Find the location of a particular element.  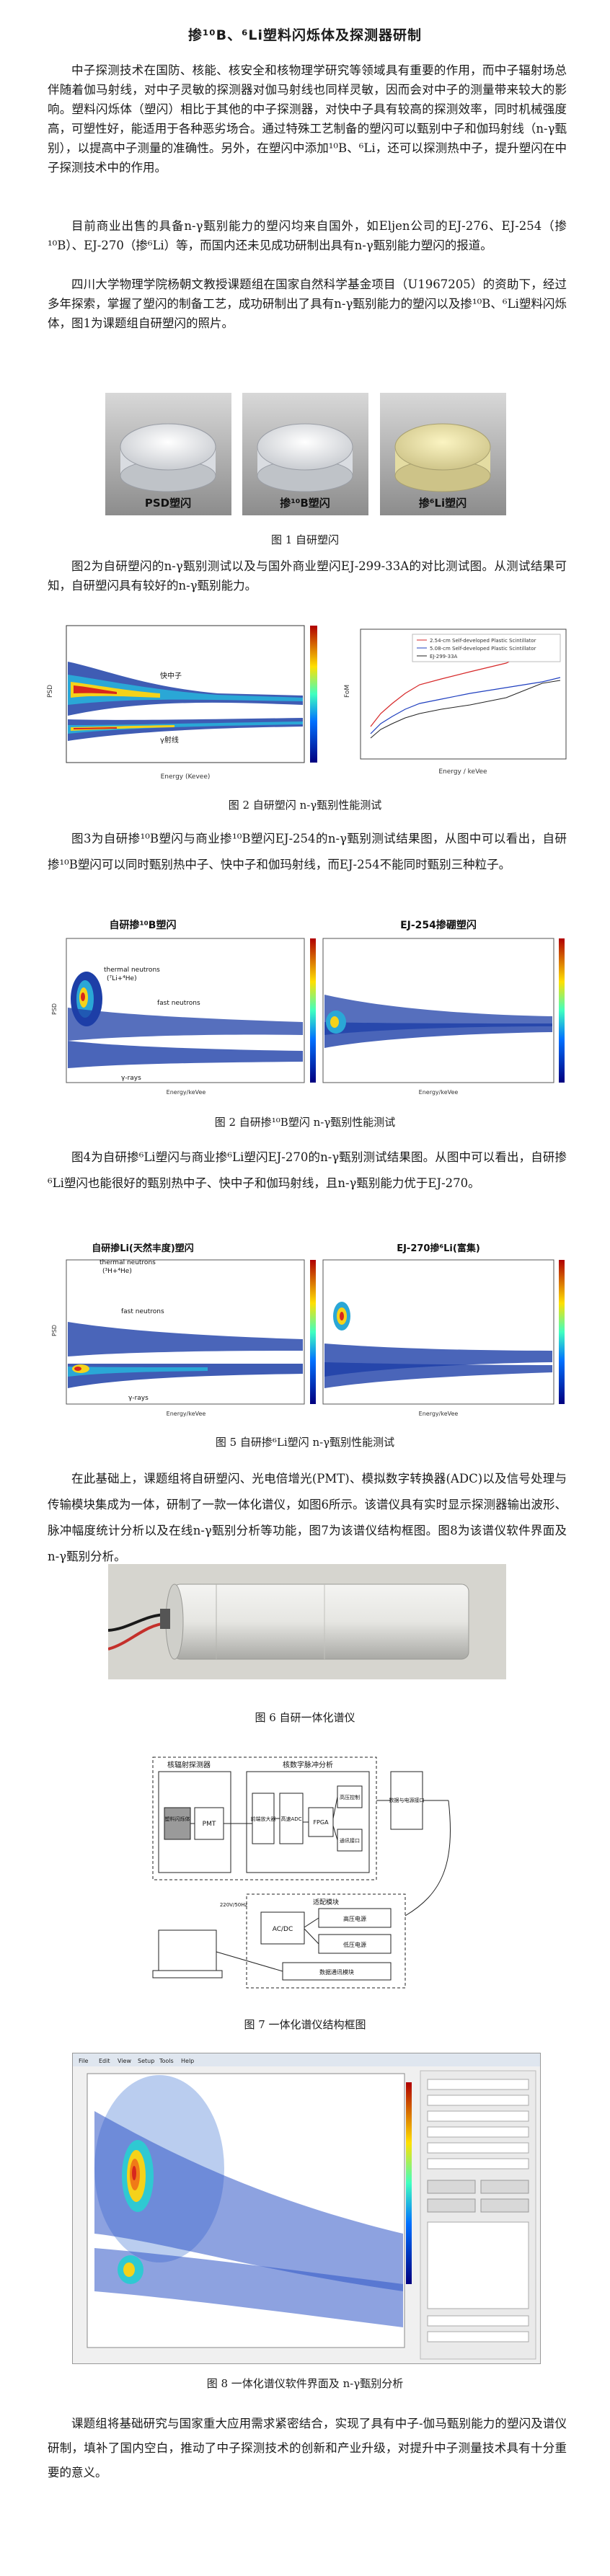

page-title: 掺¹⁰B、⁶Li塑料闪烁体及探测器研制 is located at coordinates (305, 35).